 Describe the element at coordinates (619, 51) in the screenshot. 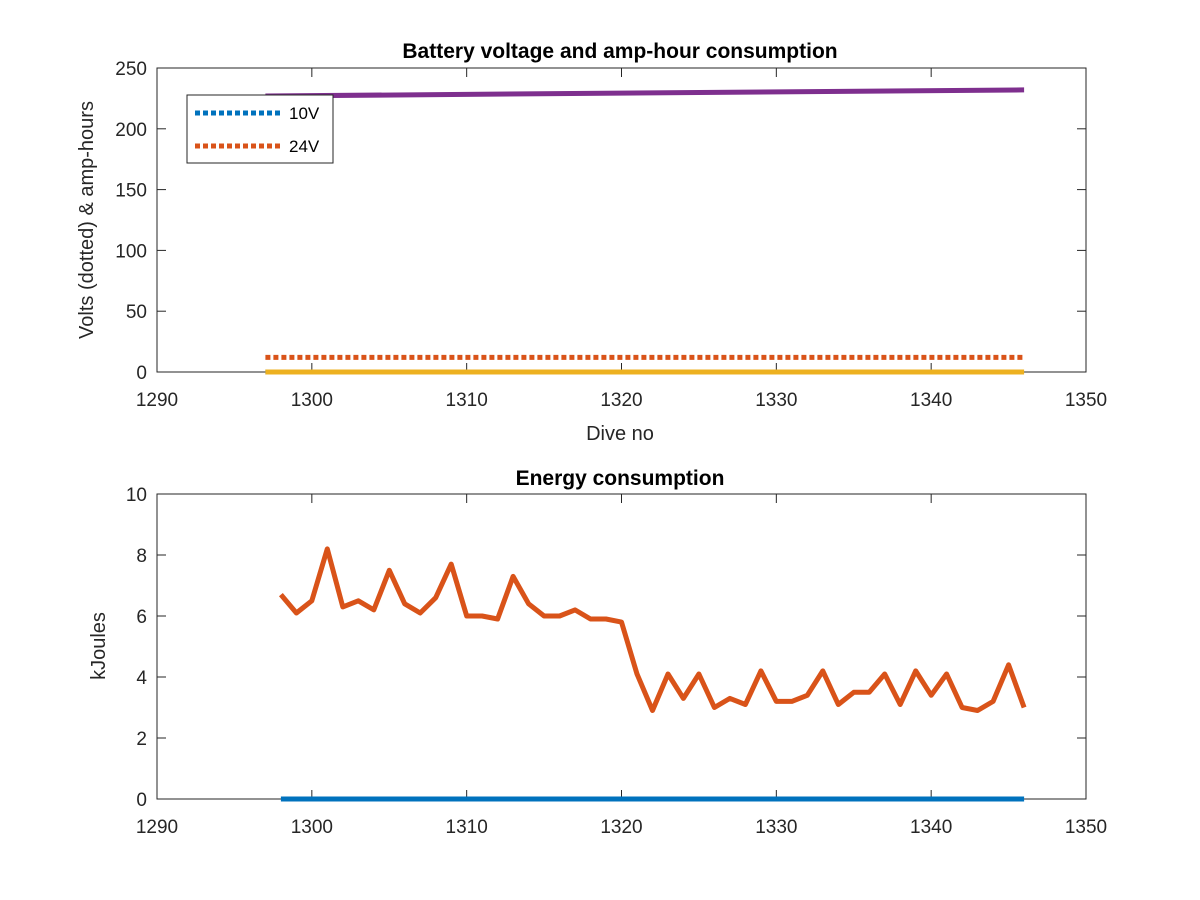

I see `battery-chart-title: Battery voltage and amp-hour consumption` at that location.